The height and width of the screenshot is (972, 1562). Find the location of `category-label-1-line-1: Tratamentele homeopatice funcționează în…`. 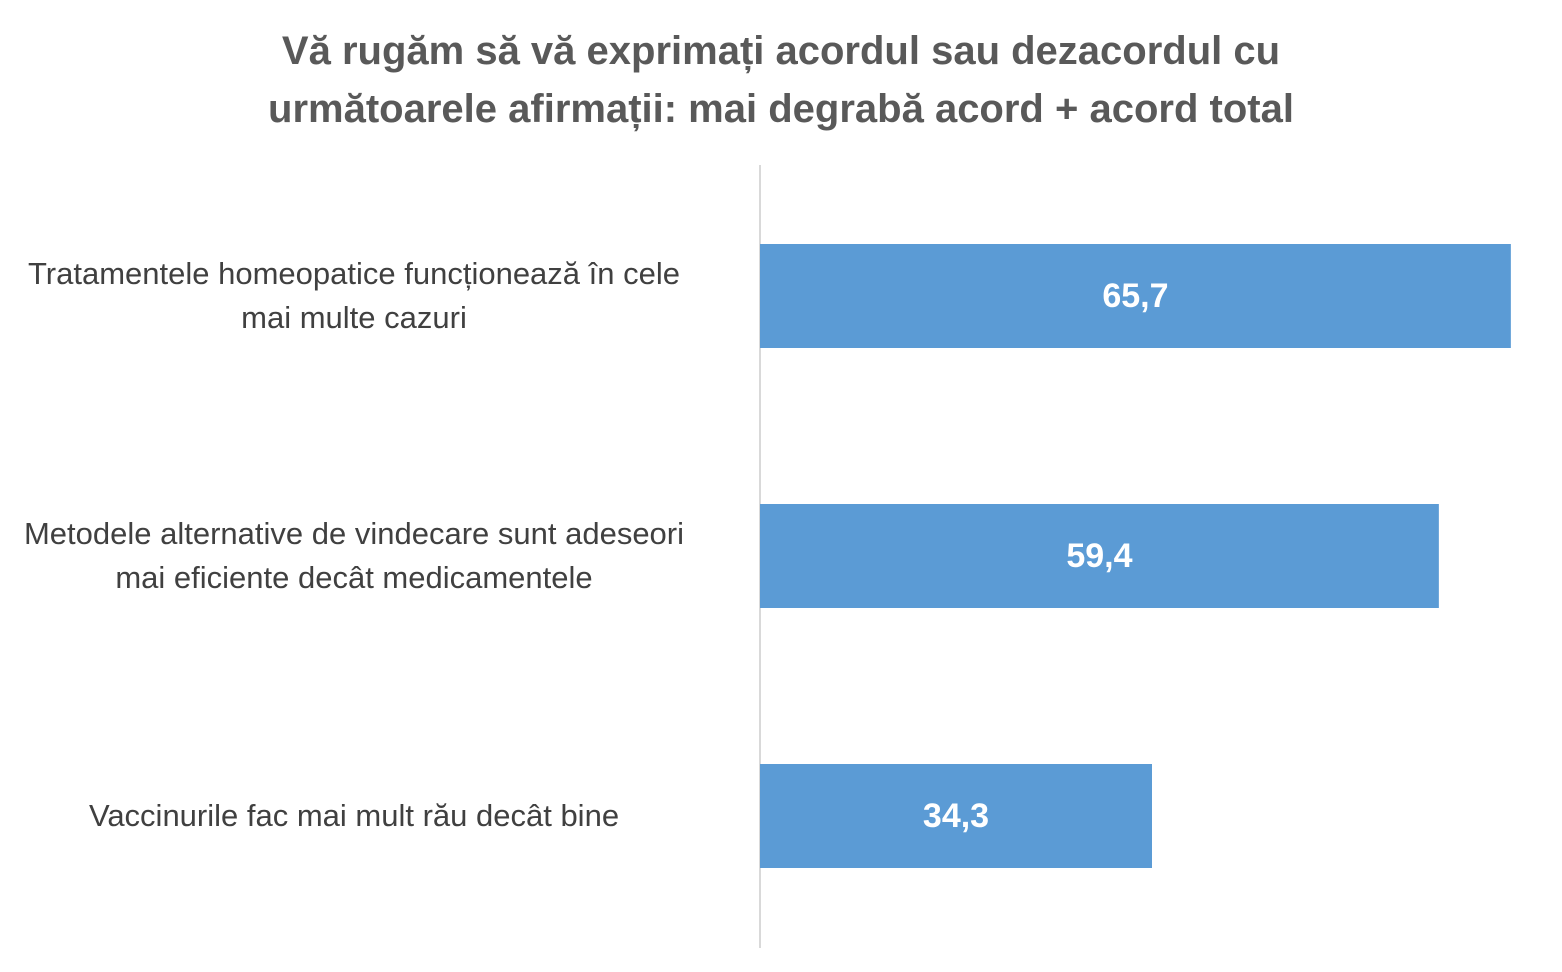

category-label-1-line-1: Tratamentele homeopatice funcționează în… is located at coordinates (354, 273).